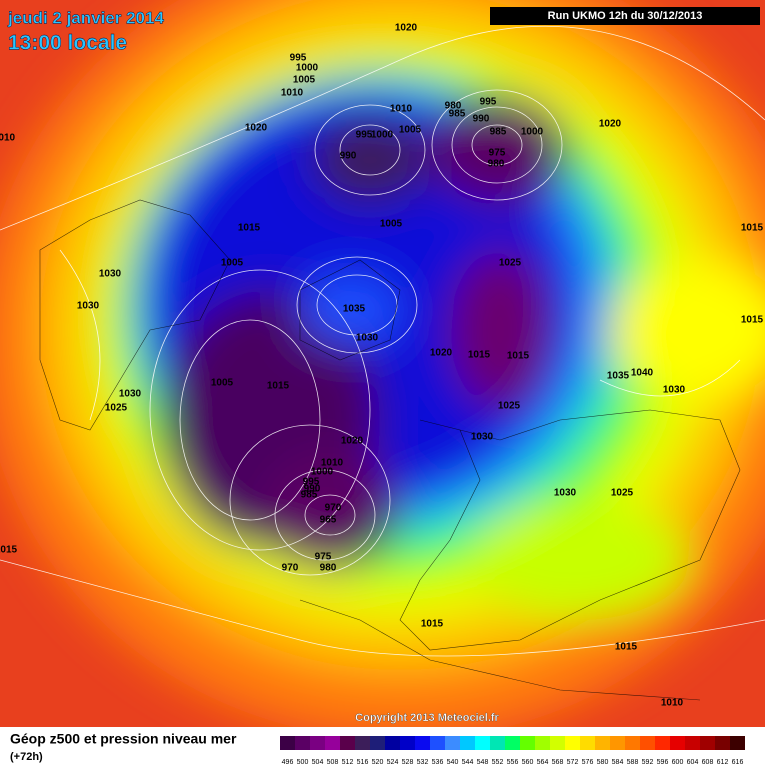 The height and width of the screenshot is (772, 765). What do you see at coordinates (573, 762) in the screenshot?
I see `scale-label: 572` at bounding box center [573, 762].